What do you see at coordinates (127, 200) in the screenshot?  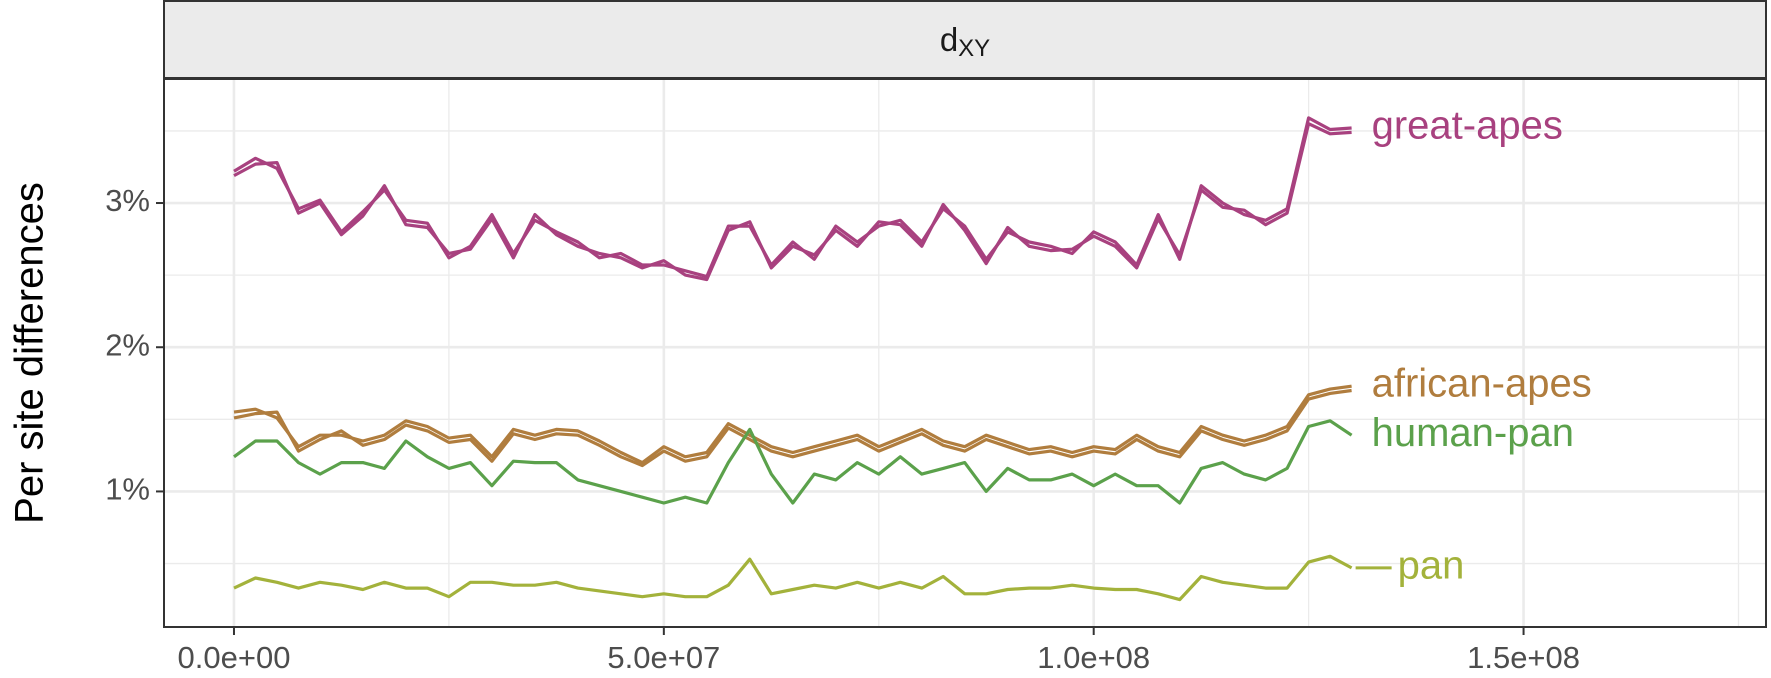 I see `y-tick-label: 3%` at bounding box center [127, 200].